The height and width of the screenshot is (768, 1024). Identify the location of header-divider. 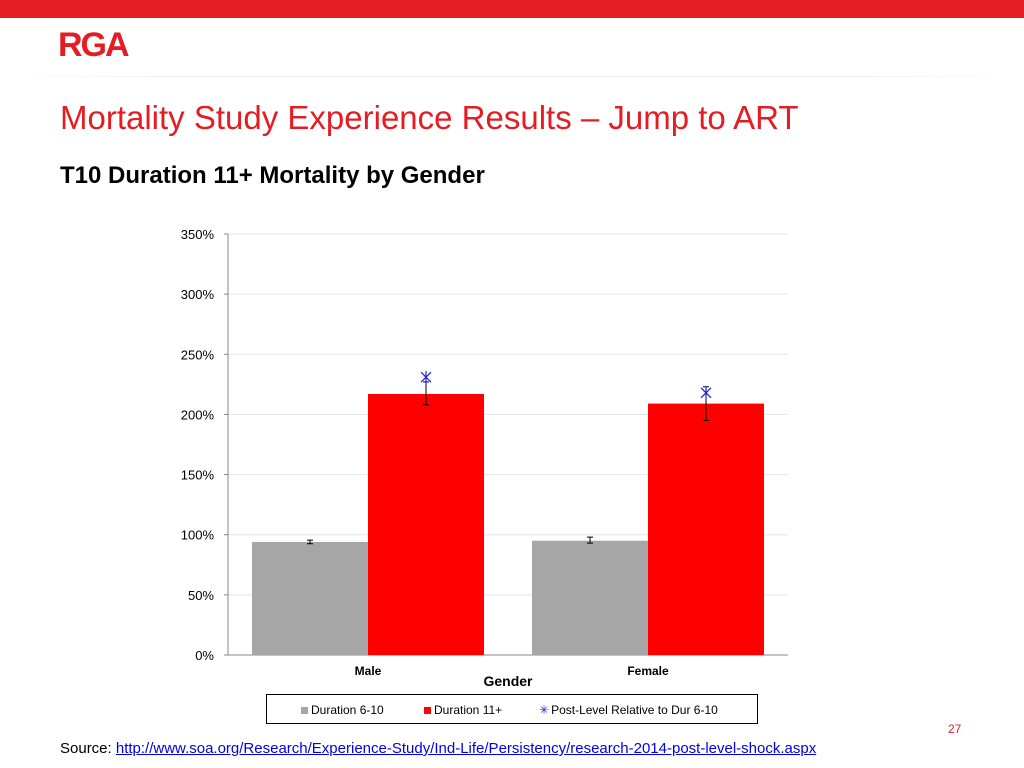
(512, 76).